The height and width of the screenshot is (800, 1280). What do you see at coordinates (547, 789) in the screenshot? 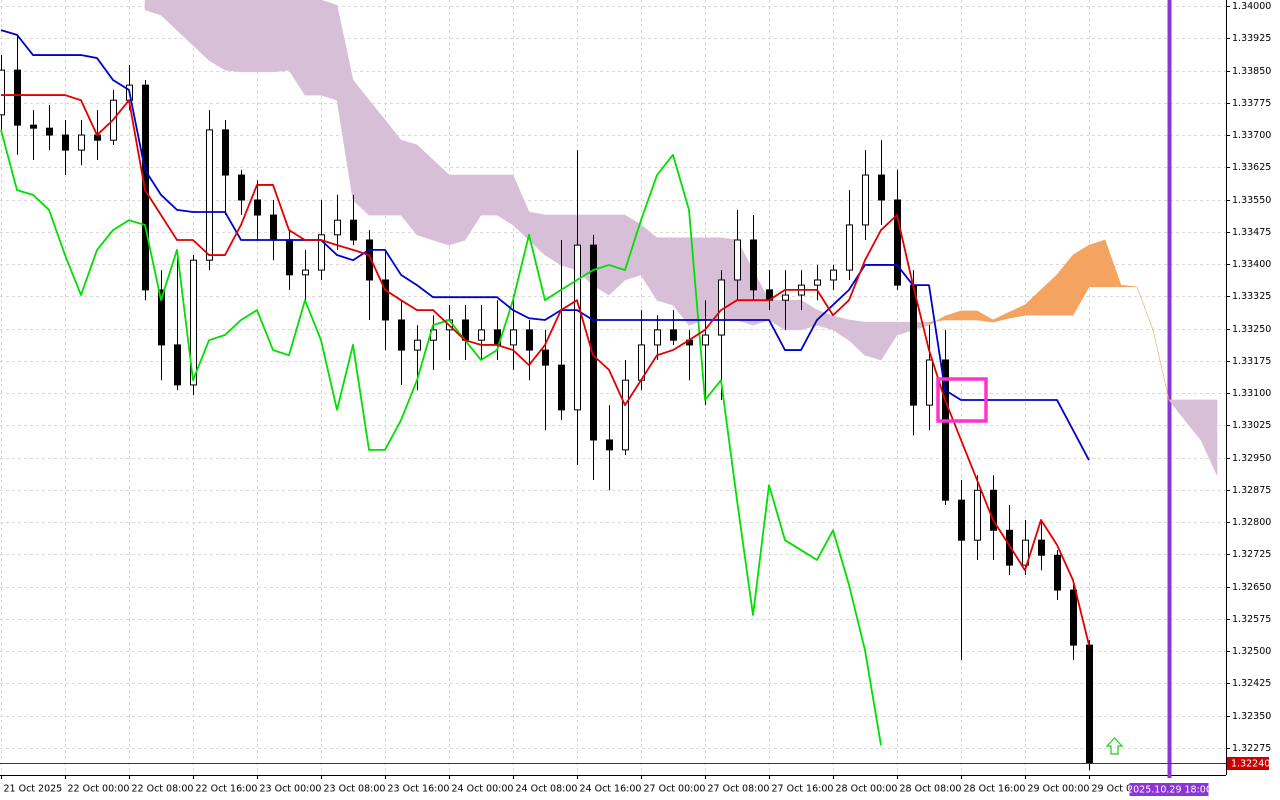
I see `x-tick-label: 24 Oct 08:00` at bounding box center [547, 789].